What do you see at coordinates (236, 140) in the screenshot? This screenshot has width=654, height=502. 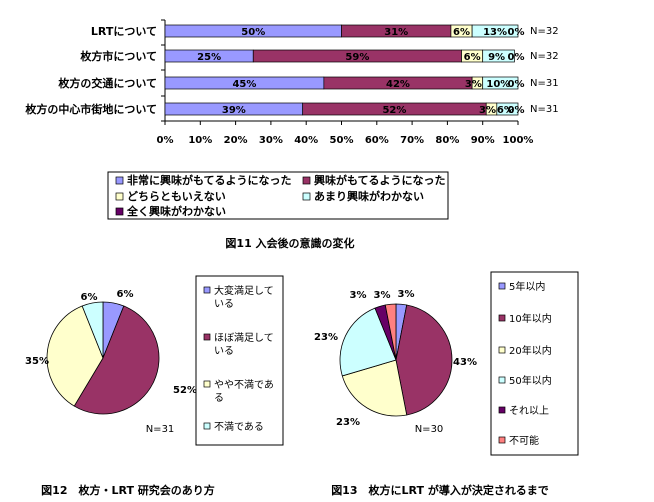 I see `x-tick-label: 20%` at bounding box center [236, 140].